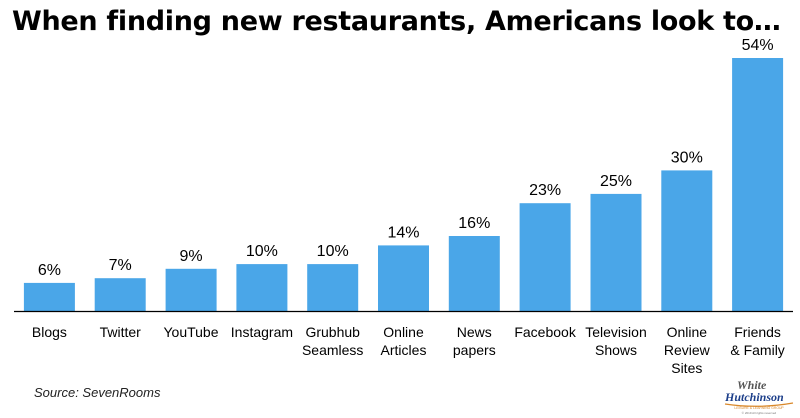 Image resolution: width=800 pixels, height=418 pixels. I want to click on logo-text-white: White, so click(752, 385).